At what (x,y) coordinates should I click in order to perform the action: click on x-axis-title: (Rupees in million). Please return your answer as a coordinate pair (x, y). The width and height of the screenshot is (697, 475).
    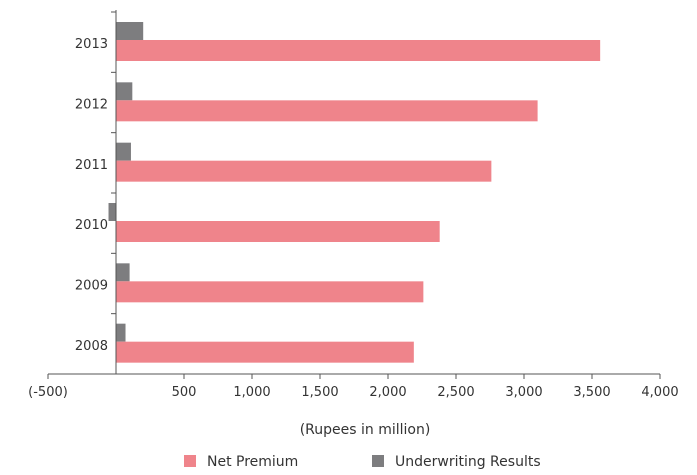
    Looking at the image, I should click on (365, 430).